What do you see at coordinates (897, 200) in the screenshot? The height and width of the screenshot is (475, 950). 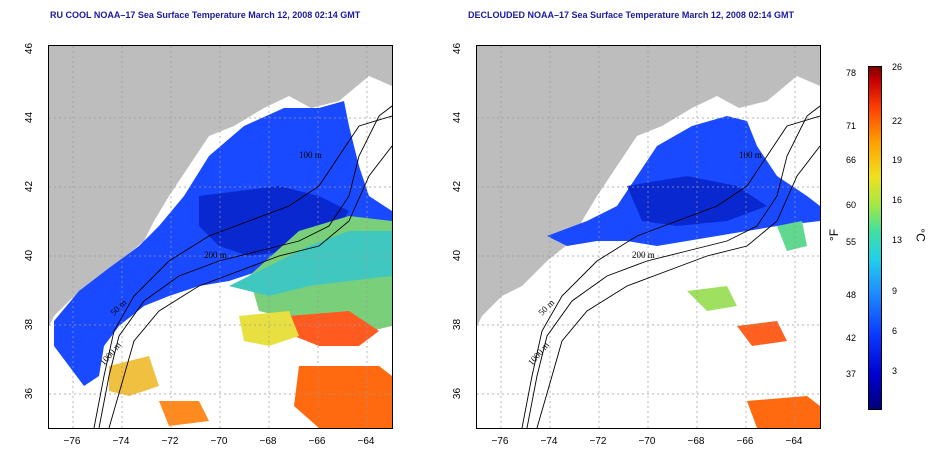 I see `celsius-tick: 16` at bounding box center [897, 200].